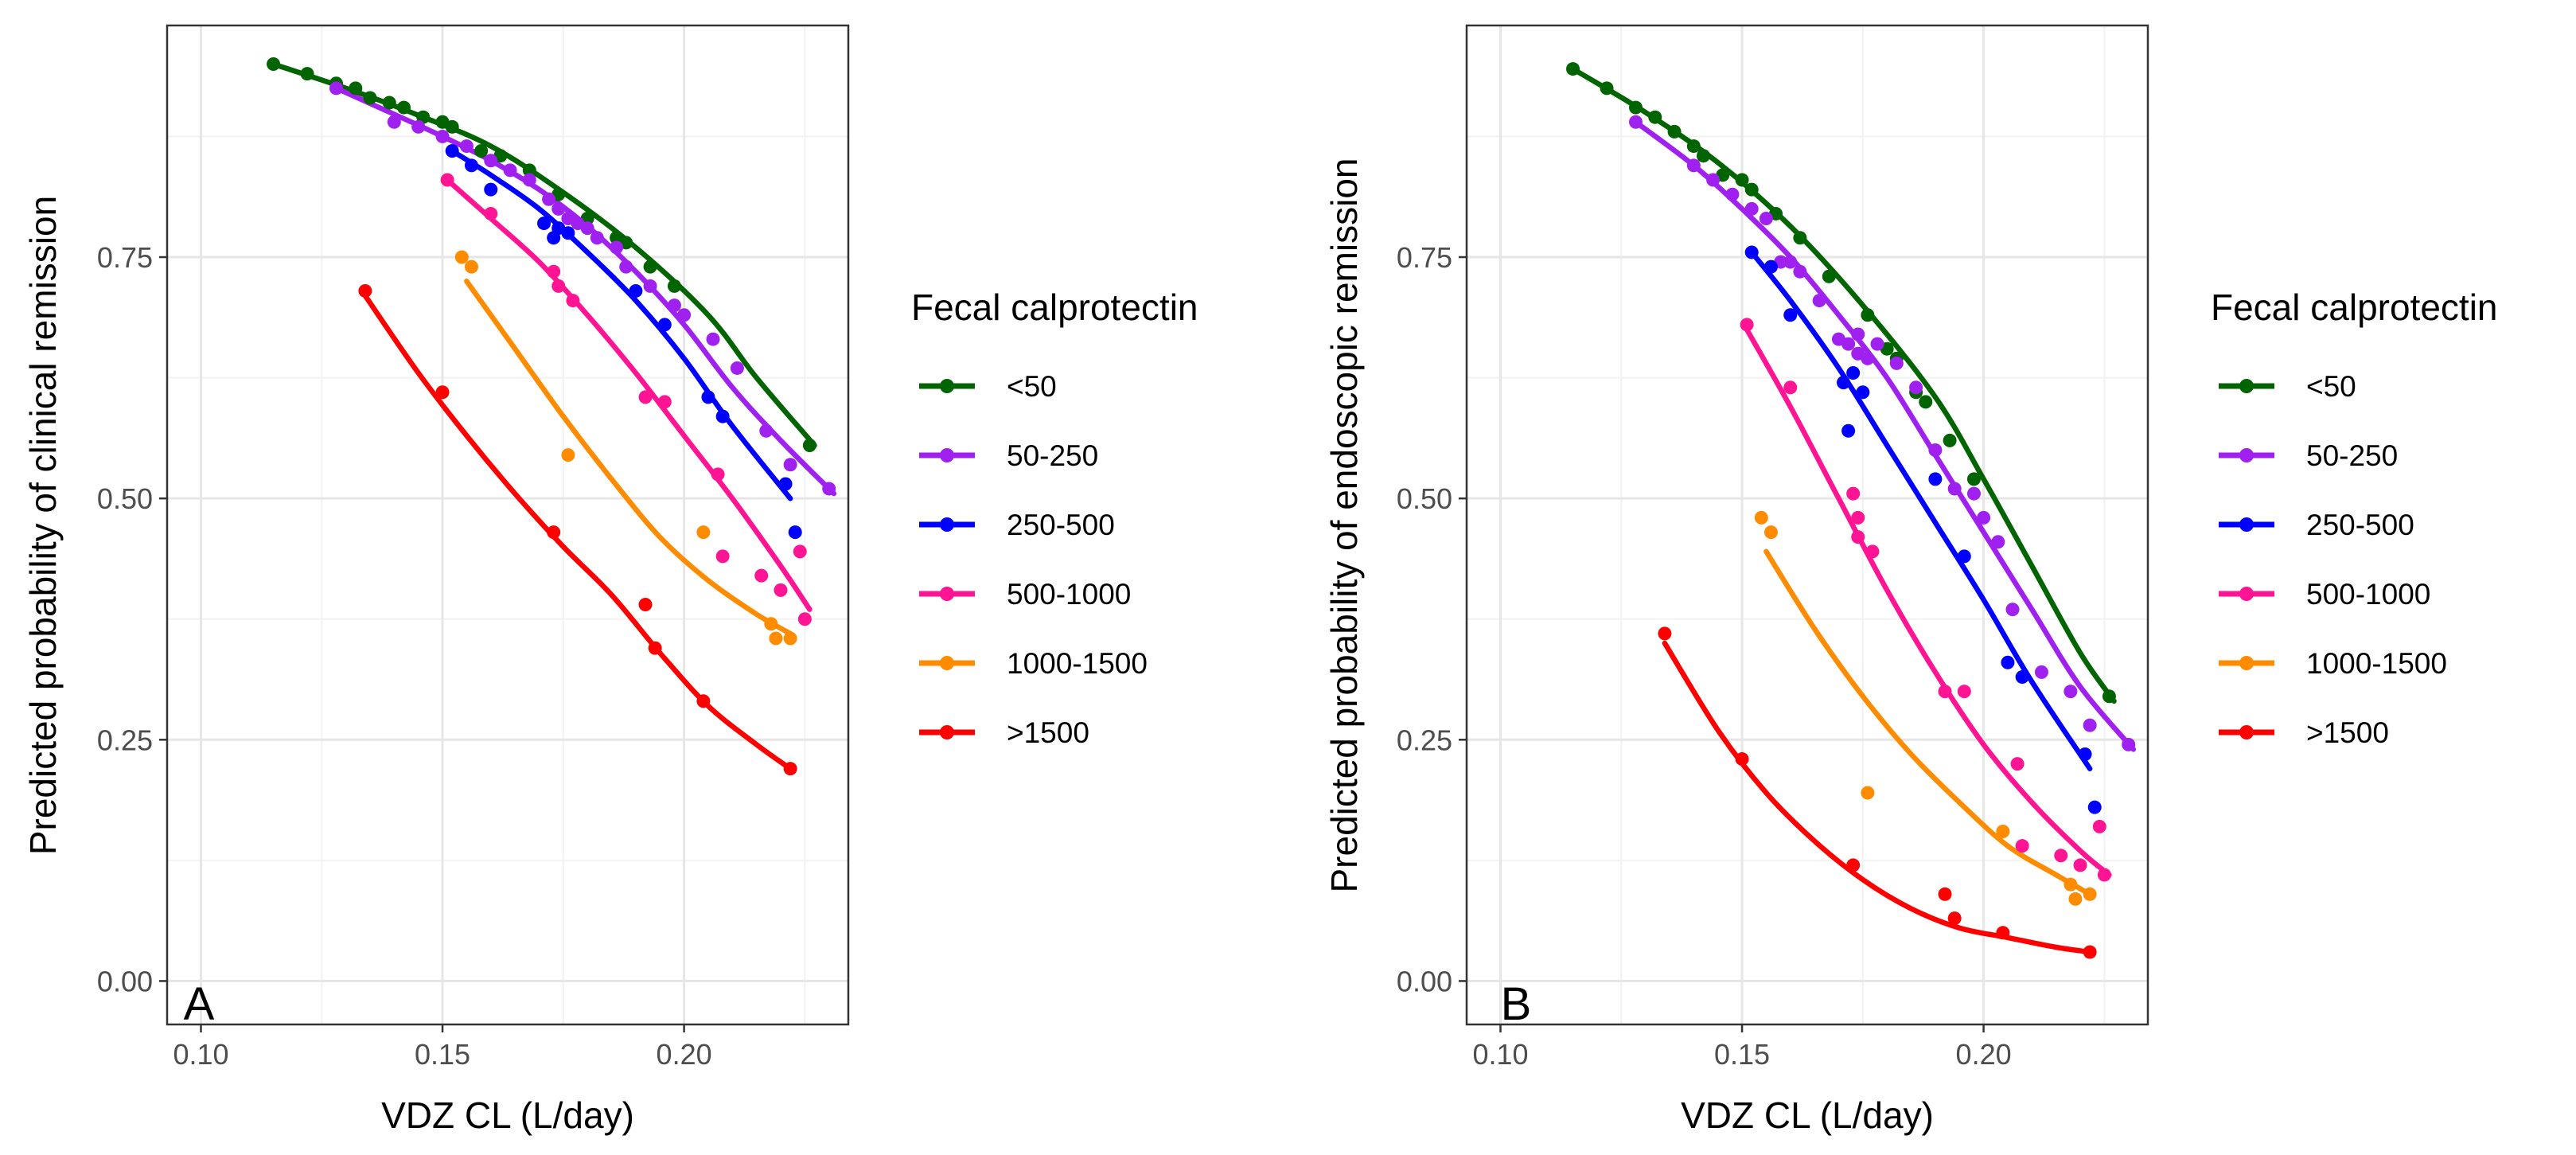  What do you see at coordinates (1052, 455) in the screenshot?
I see `legend-label: 50-250` at bounding box center [1052, 455].